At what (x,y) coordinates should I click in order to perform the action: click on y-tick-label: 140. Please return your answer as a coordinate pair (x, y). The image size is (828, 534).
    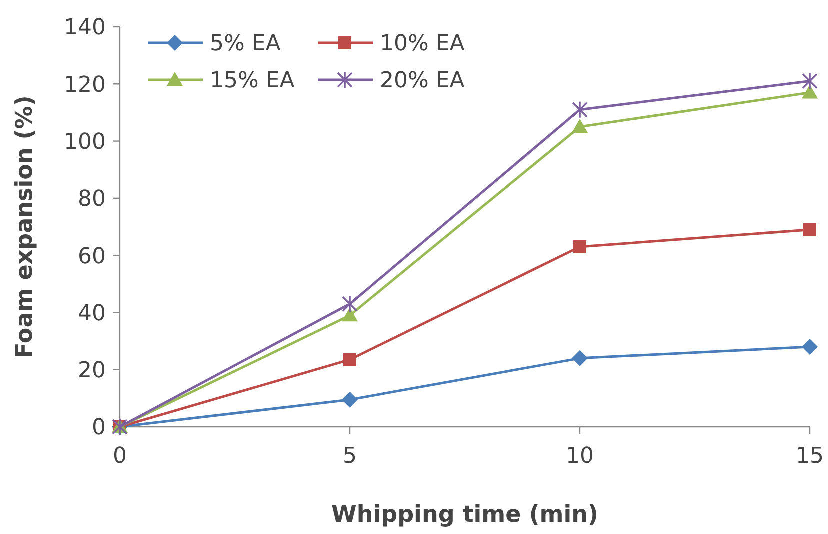
    Looking at the image, I should click on (85, 28).